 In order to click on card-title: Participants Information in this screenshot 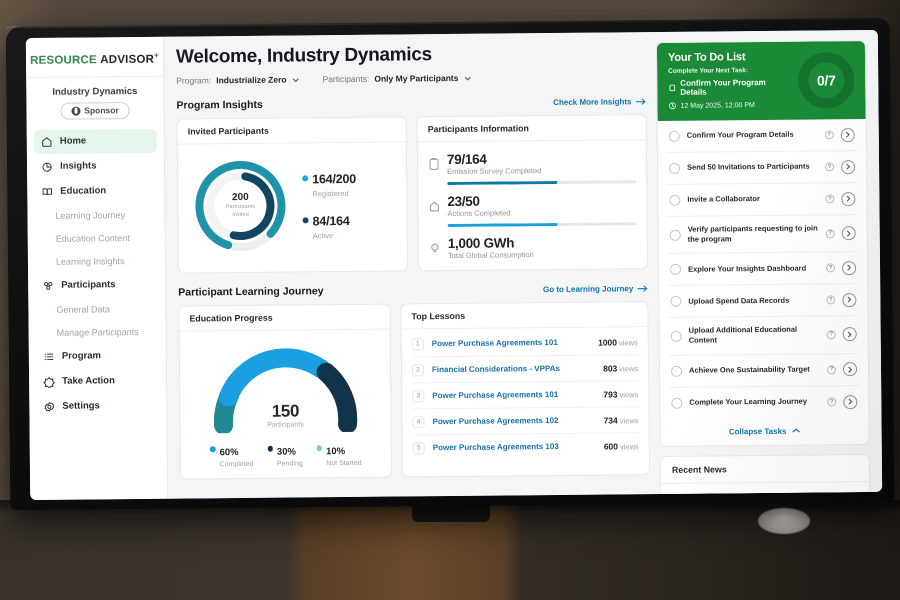, I will do `click(531, 129)`.